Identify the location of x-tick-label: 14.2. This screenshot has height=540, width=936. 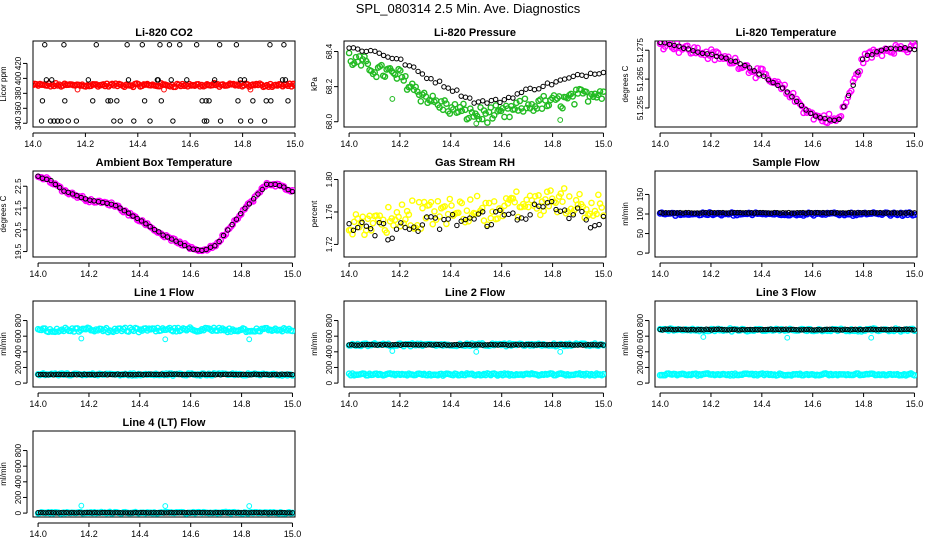
(400, 144).